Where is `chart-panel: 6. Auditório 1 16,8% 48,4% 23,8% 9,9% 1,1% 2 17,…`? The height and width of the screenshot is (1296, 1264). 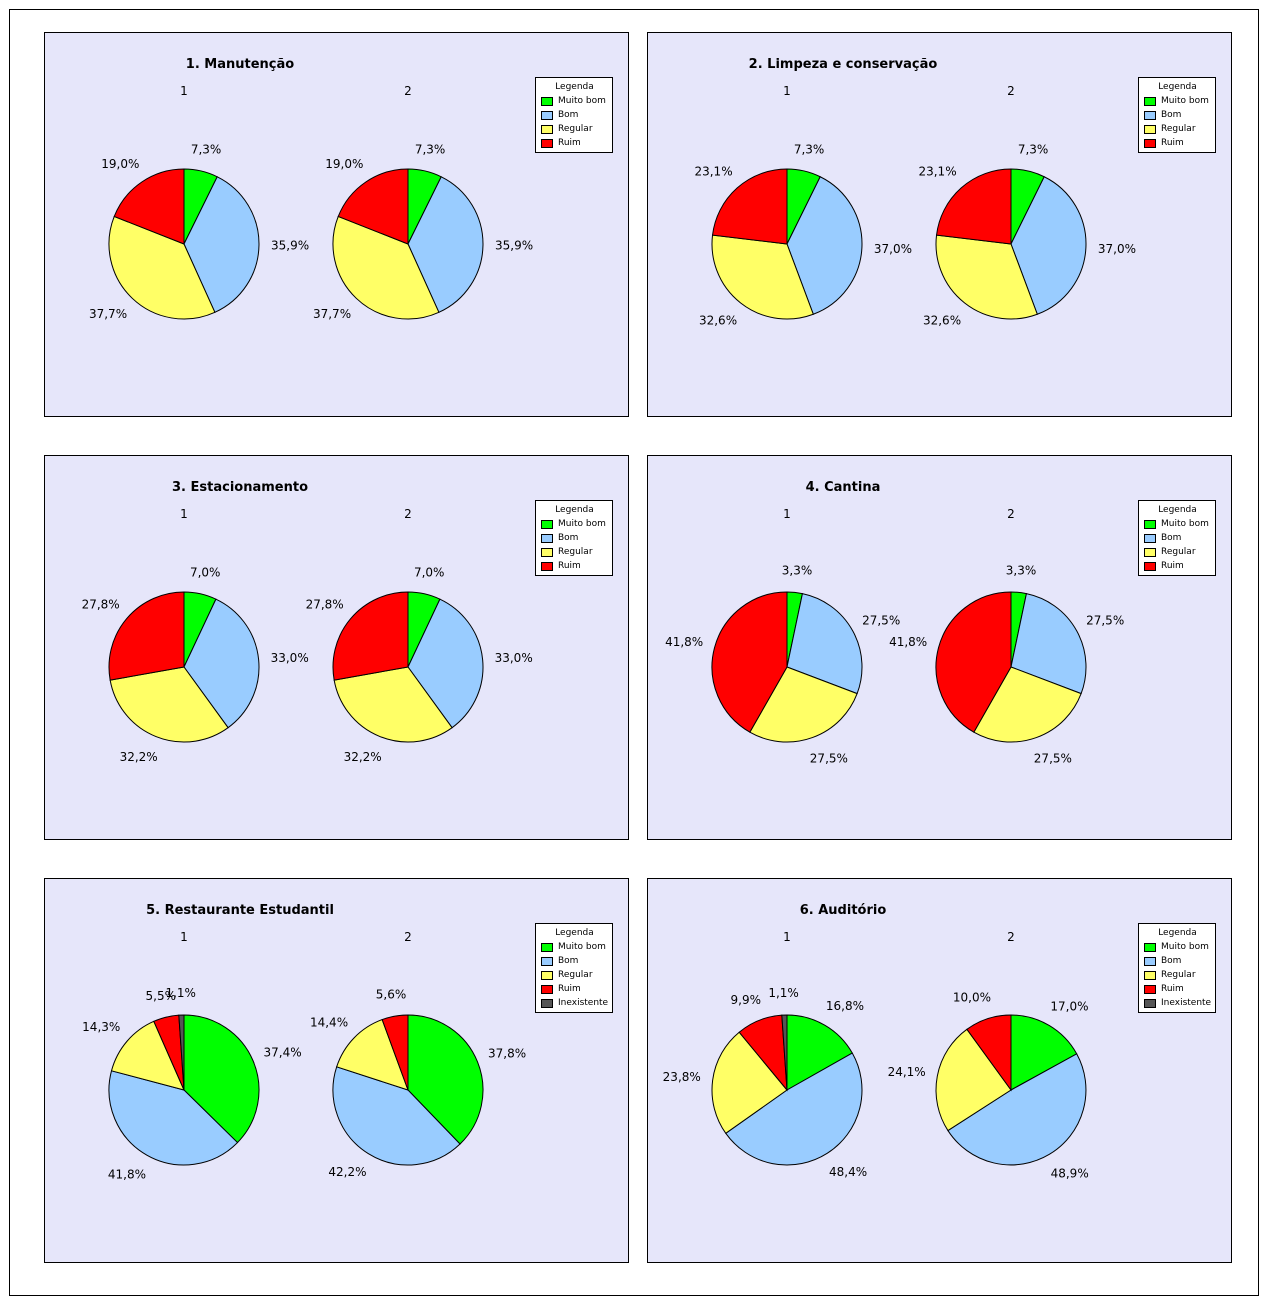 chart-panel: 6. Auditório 1 16,8% 48,4% 23,8% 9,9% 1,1% 2 17,… is located at coordinates (939, 1070).